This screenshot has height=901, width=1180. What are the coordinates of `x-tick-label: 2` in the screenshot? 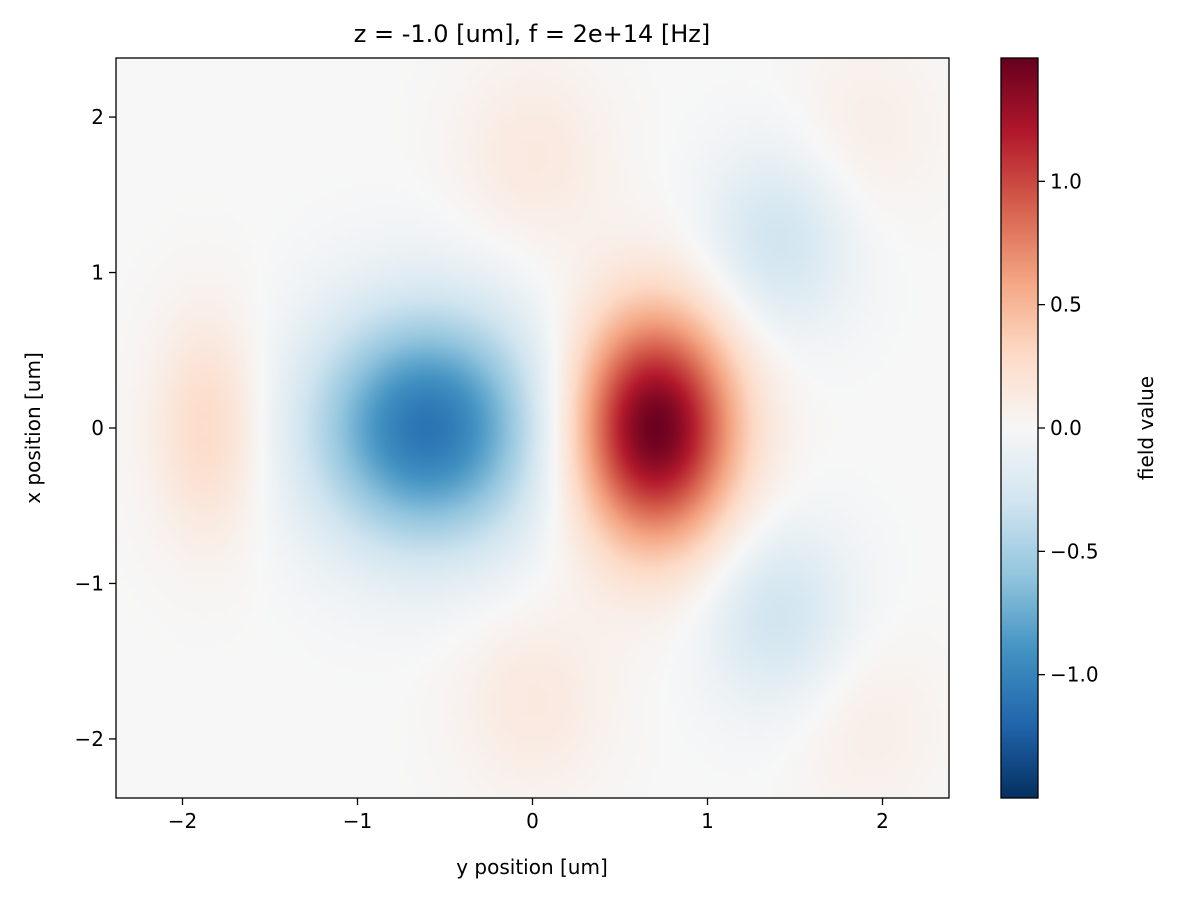 It's located at (882, 821).